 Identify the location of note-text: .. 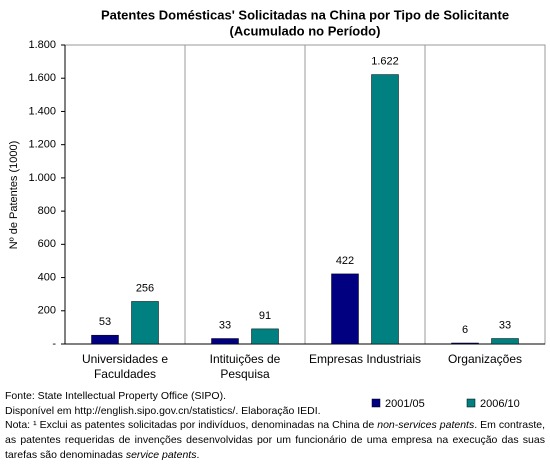
(198, 455).